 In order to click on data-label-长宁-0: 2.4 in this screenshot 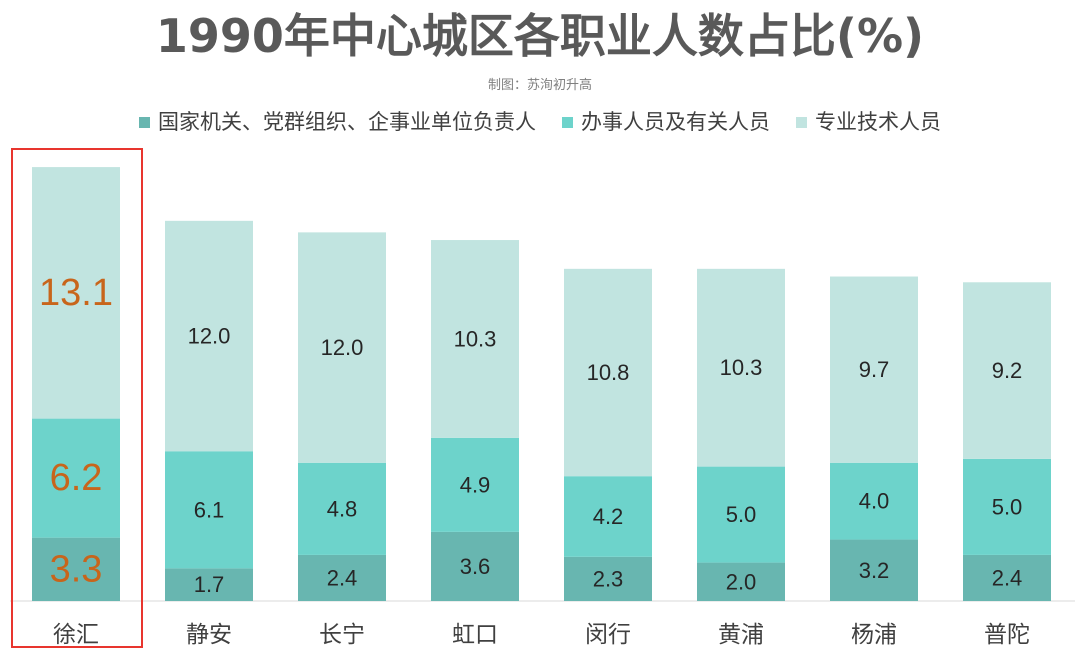, I will do `click(342, 577)`.